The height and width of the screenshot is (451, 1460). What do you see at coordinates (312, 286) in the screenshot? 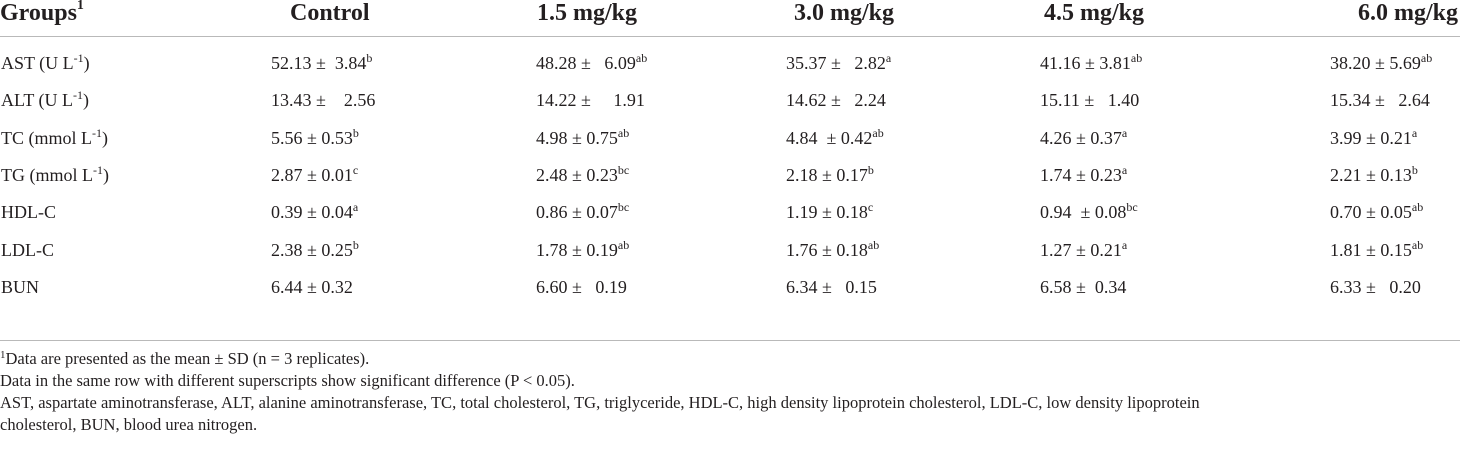
I see `table-cell: 6.44 ± 0.32` at bounding box center [312, 286].